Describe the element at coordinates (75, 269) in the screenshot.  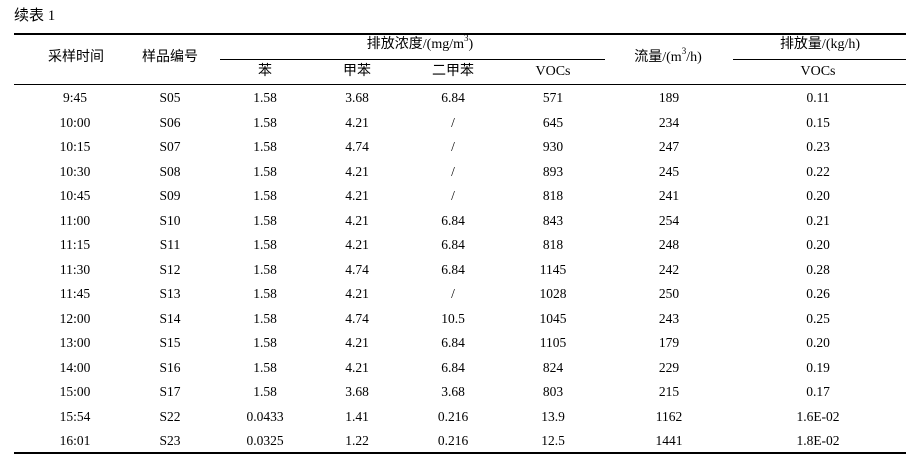
I see `cell-time: 11:30` at that location.